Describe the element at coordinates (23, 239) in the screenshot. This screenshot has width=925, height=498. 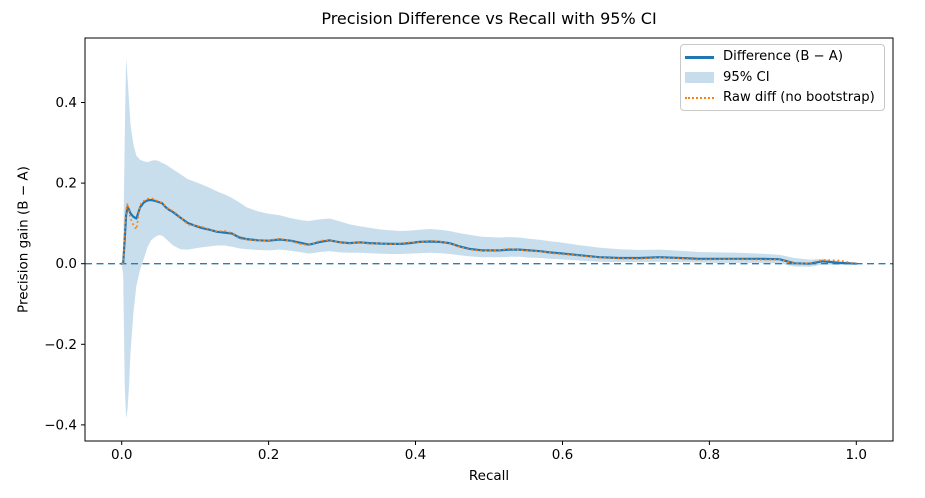
I see `y-axis-label: Precision gain (B − A)` at that location.